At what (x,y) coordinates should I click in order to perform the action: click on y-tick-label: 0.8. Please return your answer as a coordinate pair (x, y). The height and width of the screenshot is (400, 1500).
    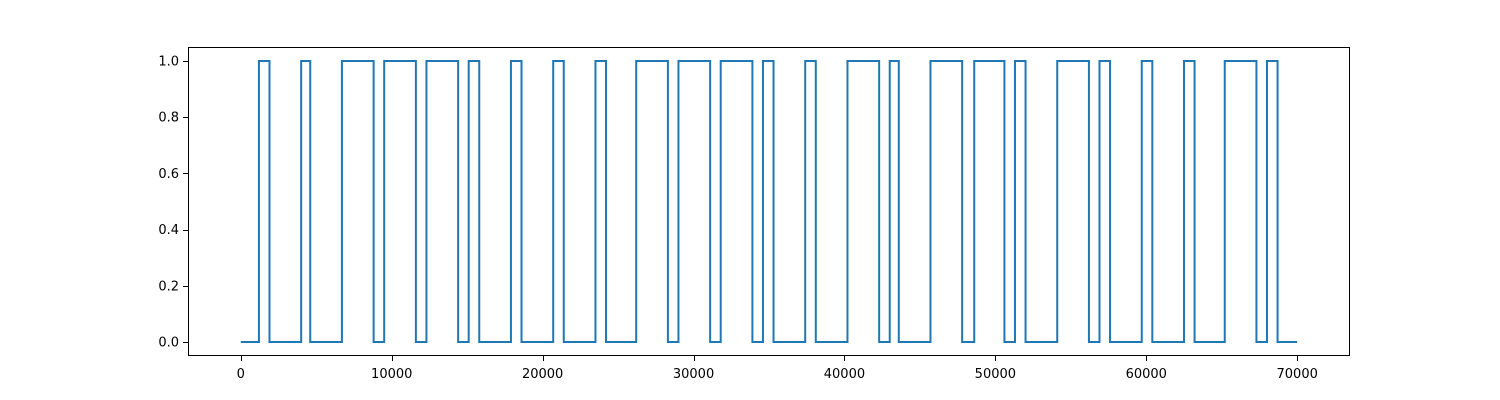
    Looking at the image, I should click on (168, 118).